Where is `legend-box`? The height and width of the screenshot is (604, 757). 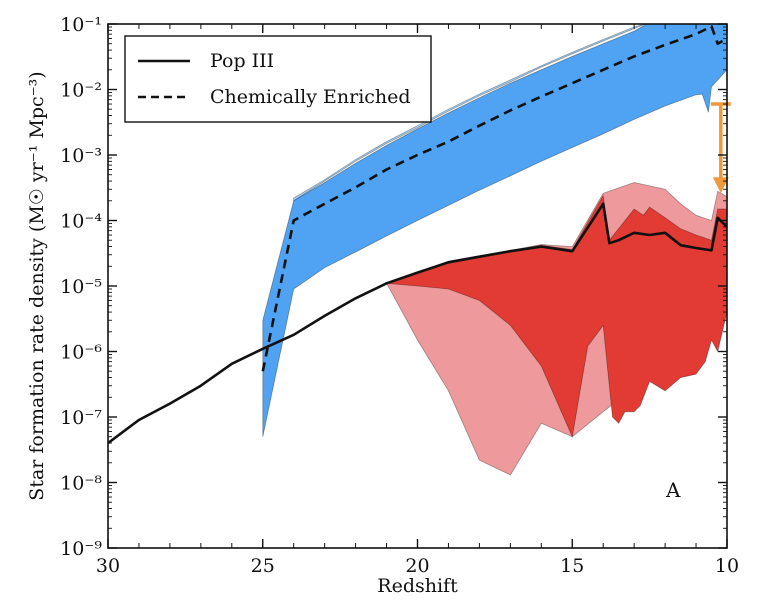
legend-box is located at coordinates (278, 79).